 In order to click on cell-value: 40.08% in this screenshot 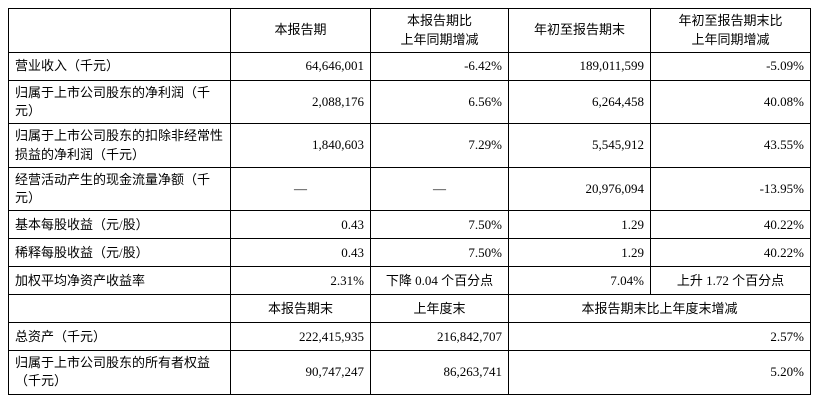, I will do `click(730, 102)`.